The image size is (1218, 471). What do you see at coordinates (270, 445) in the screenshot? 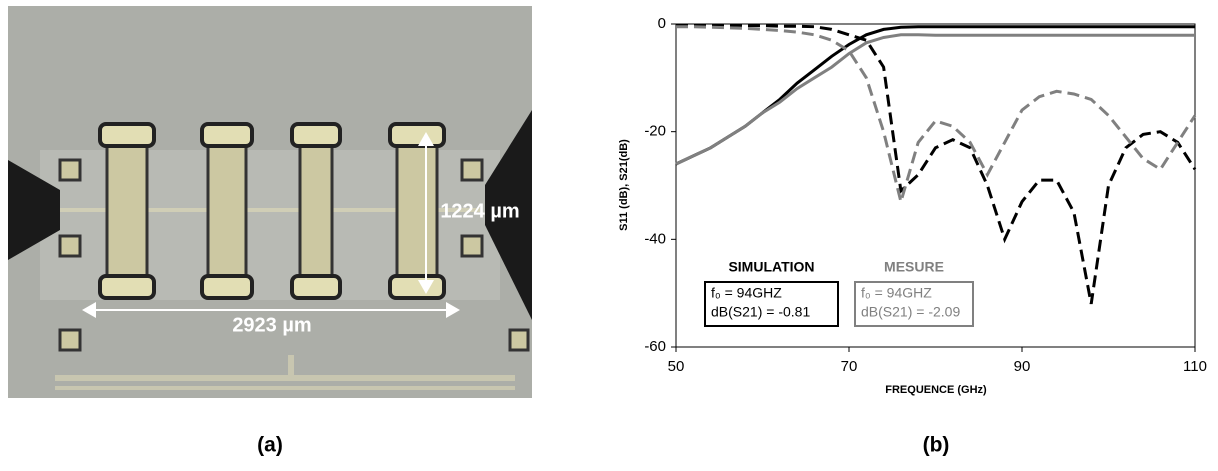
I see `caption: (a)` at bounding box center [270, 445].